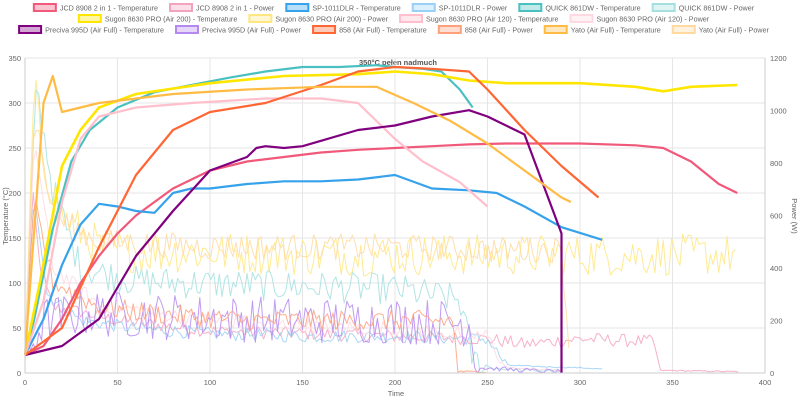 Image resolution: width=800 pixels, height=400 pixels. I want to click on legend-item-quick-861dw-power: QUICK 861DW - Power, so click(703, 8).